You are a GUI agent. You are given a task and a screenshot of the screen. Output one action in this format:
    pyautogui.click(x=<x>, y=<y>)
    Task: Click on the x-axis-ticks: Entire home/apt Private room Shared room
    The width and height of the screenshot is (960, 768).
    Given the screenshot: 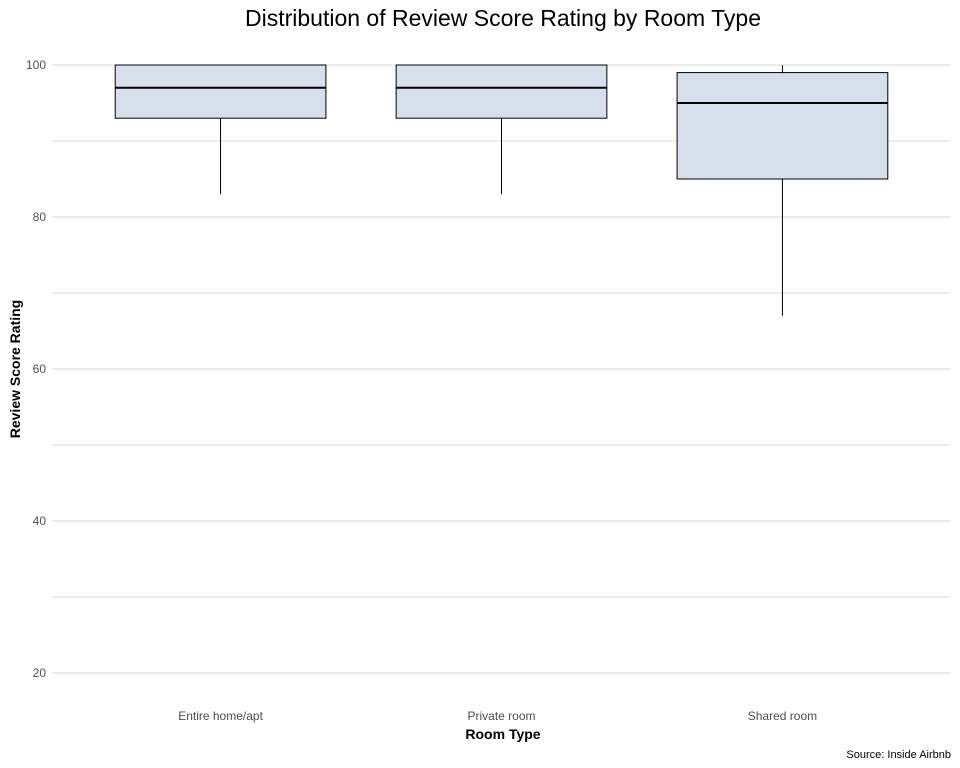 What is the action you would take?
    pyautogui.click(x=497, y=716)
    